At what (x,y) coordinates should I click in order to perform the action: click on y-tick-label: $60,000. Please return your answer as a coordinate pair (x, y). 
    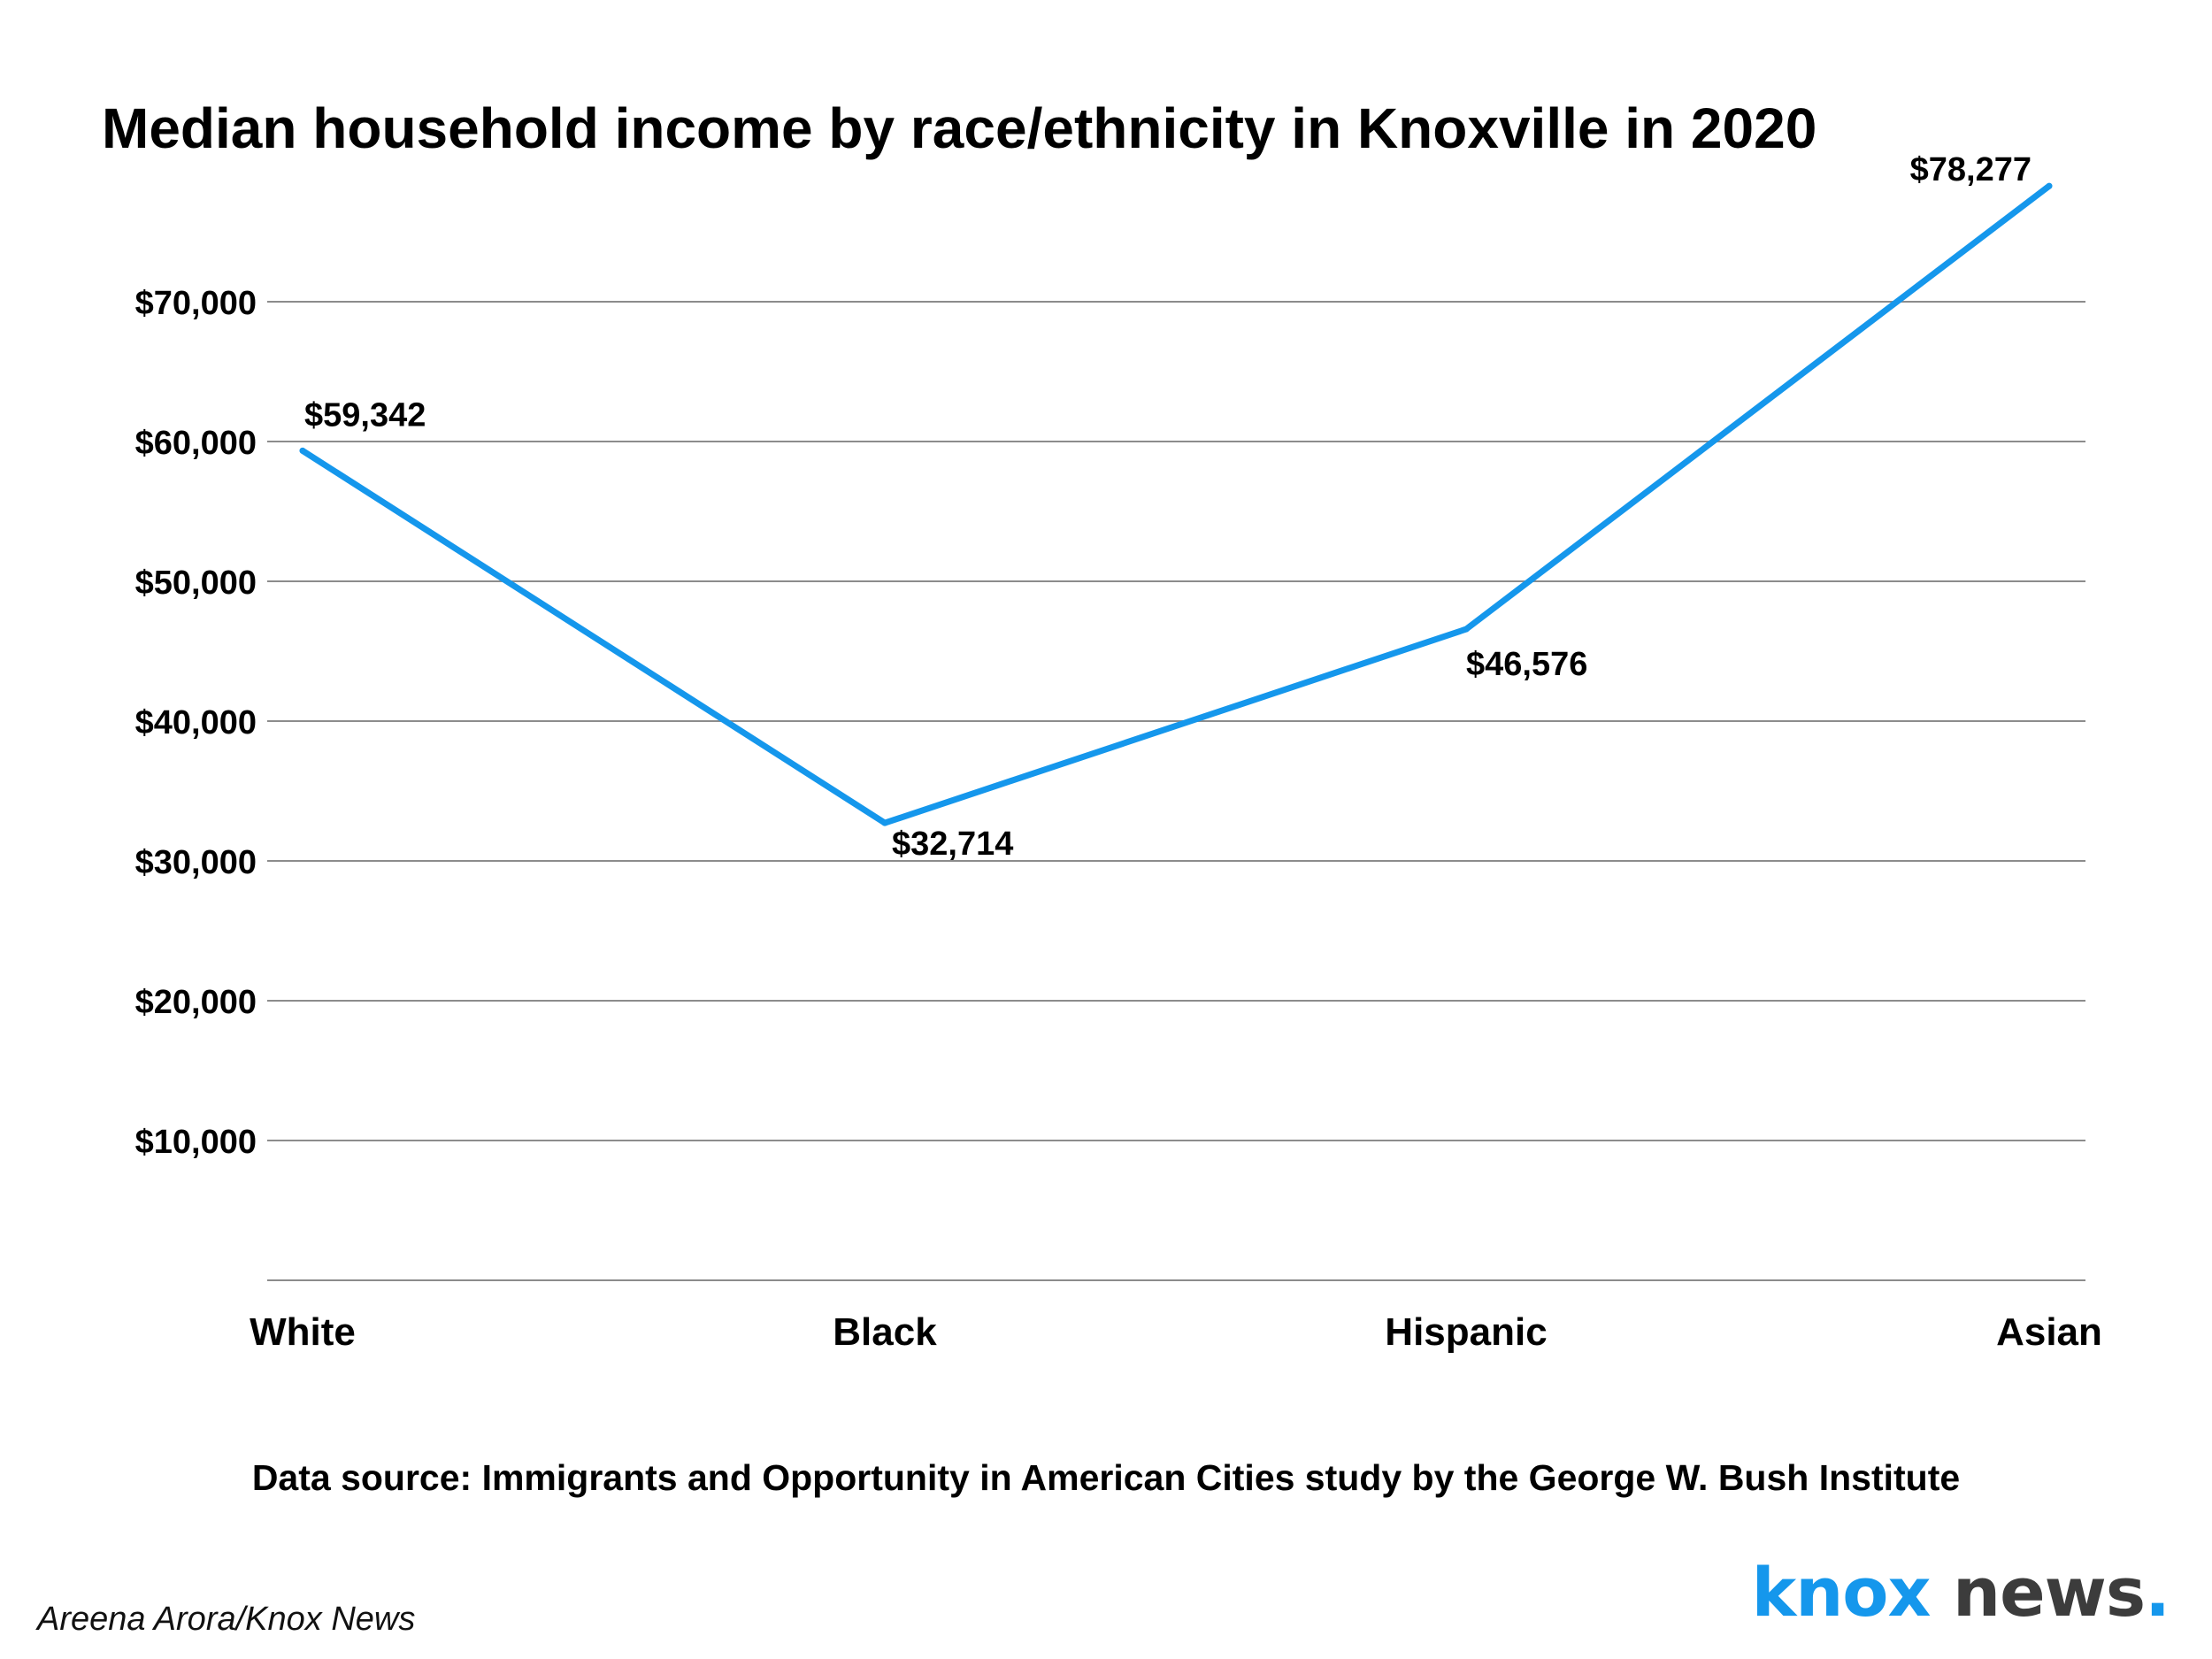
    Looking at the image, I should click on (196, 443).